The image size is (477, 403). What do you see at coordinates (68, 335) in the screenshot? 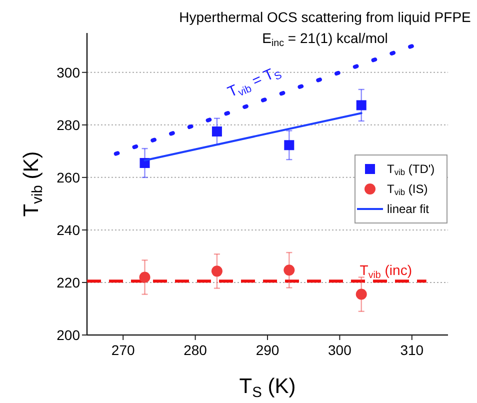
I see `y-tick-label: 200` at bounding box center [68, 335].